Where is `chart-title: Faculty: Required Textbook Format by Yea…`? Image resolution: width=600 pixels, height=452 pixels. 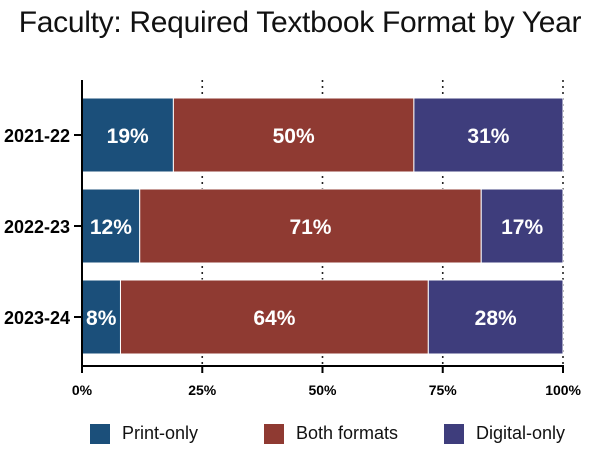
chart-title: Faculty: Required Textbook Format by Yea… is located at coordinates (300, 22).